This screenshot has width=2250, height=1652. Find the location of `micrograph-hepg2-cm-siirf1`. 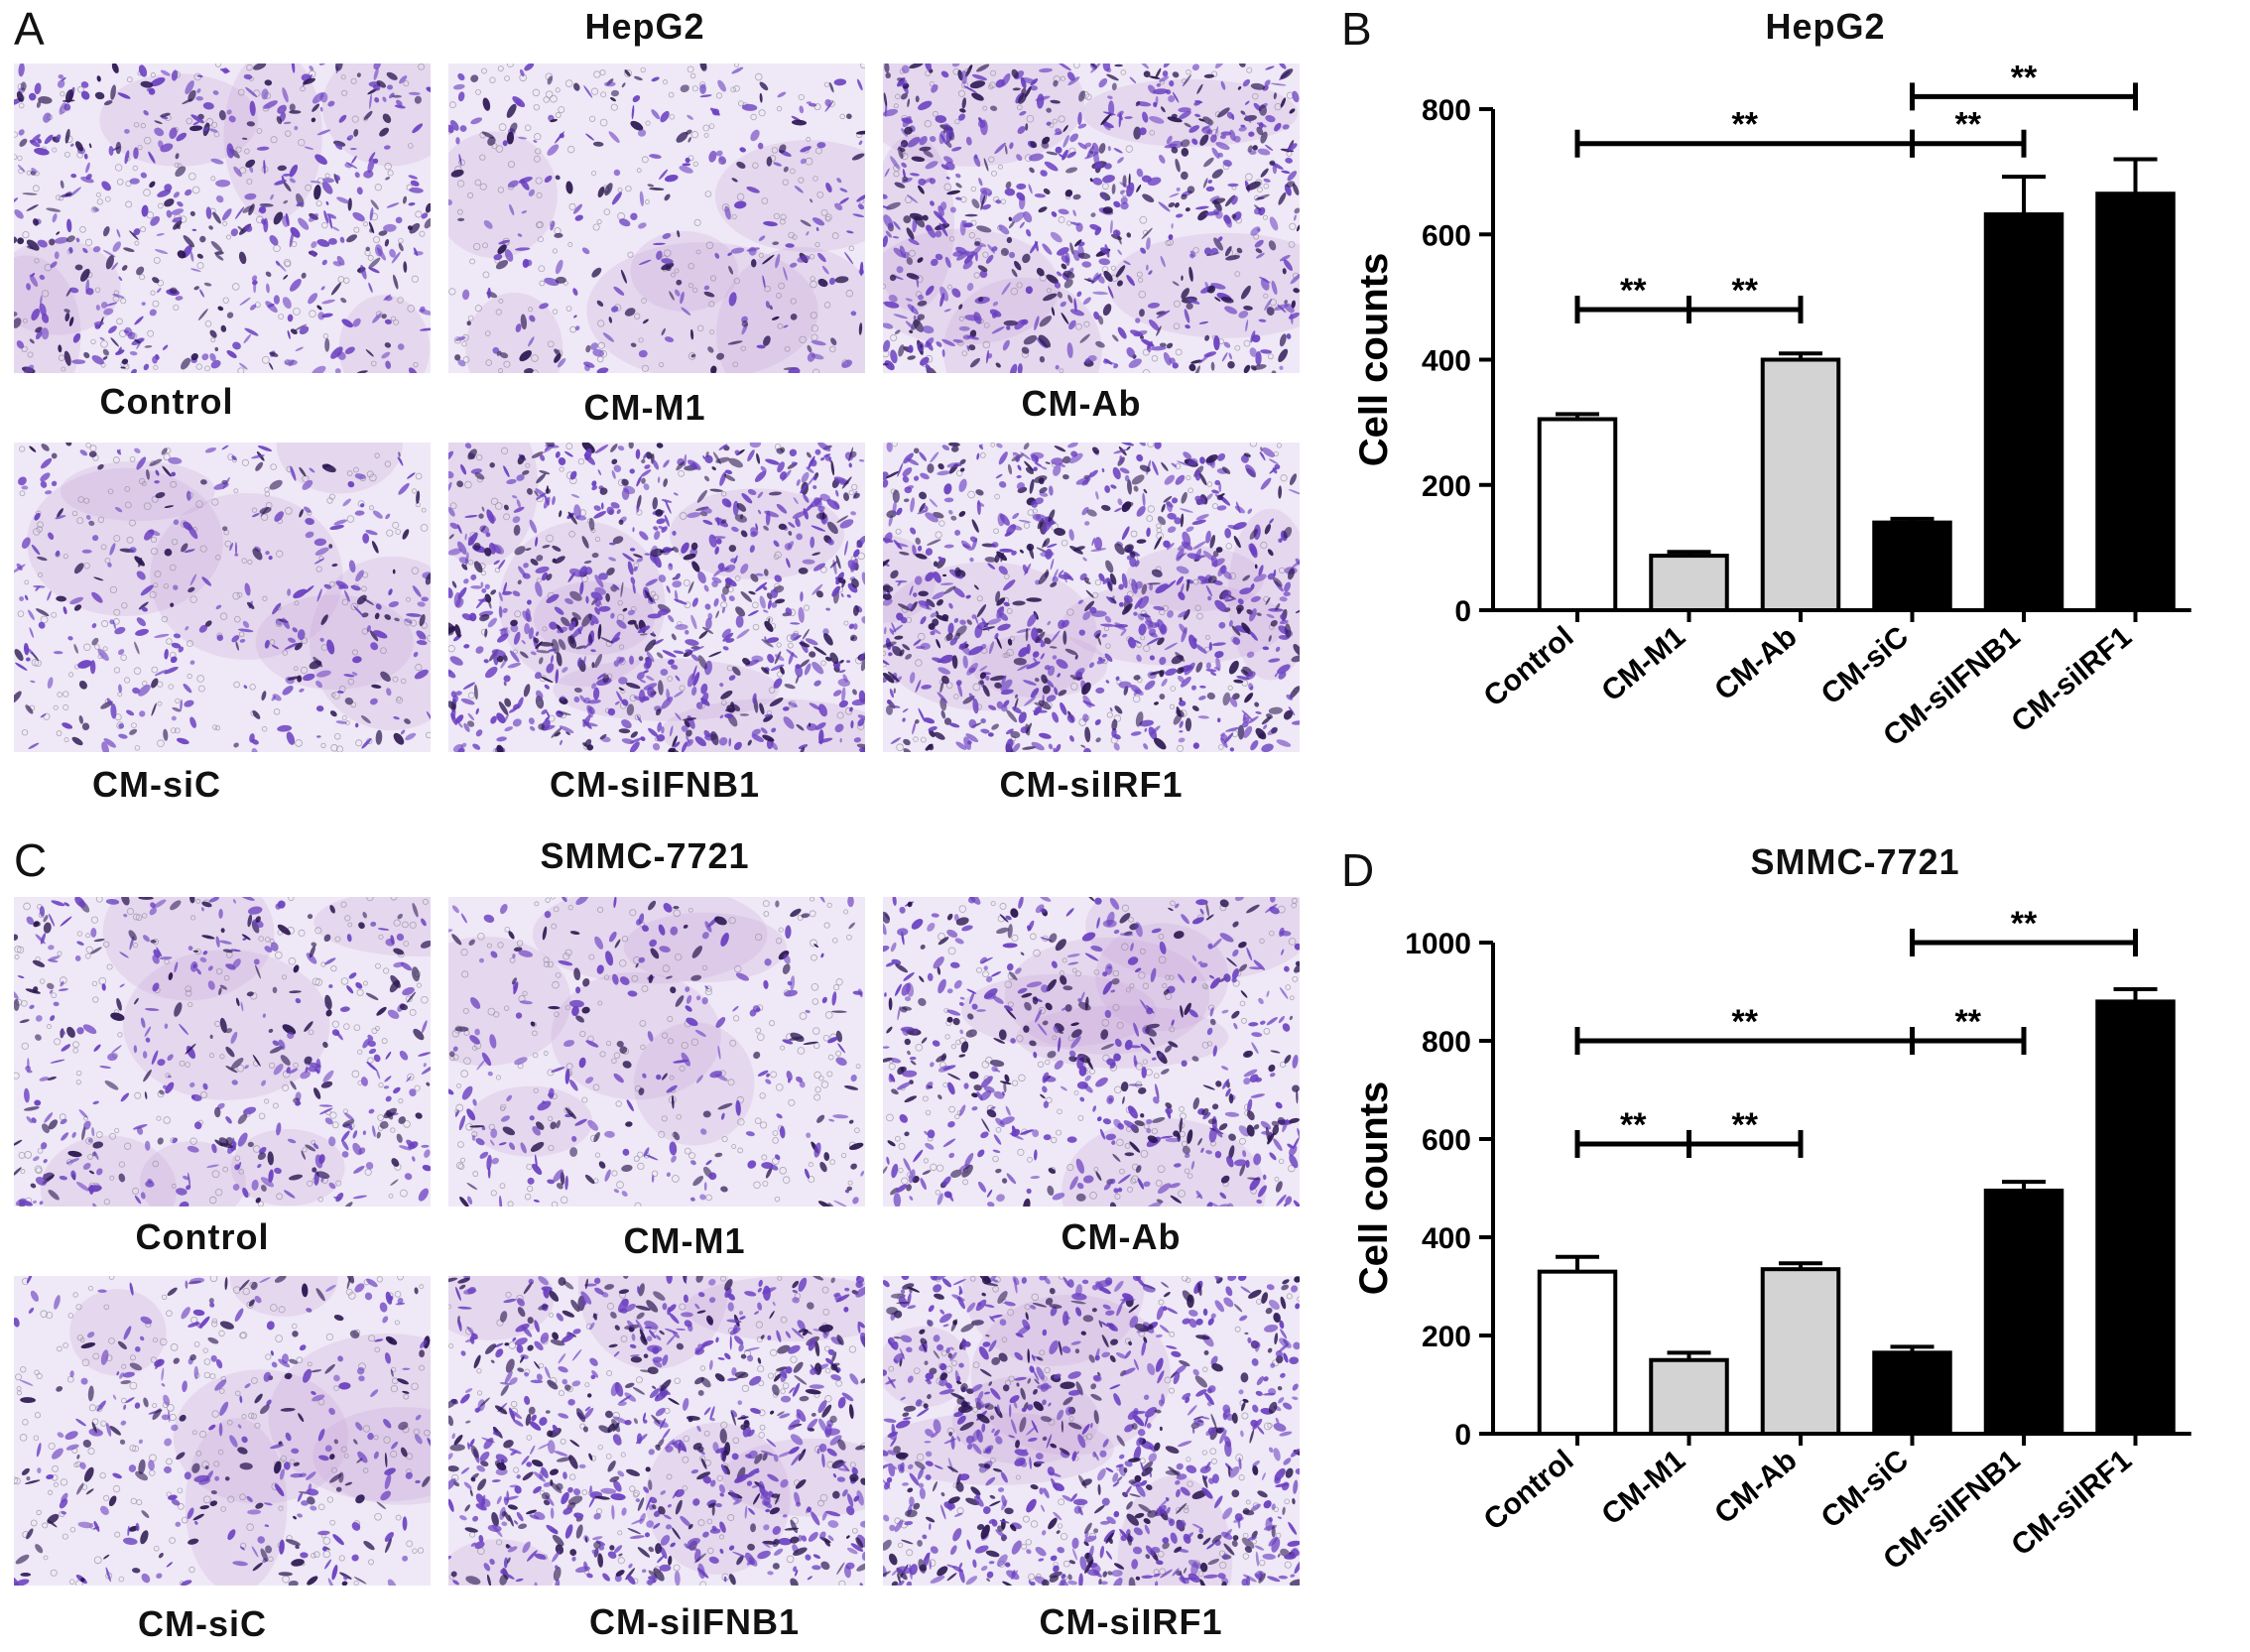

micrograph-hepg2-cm-siirf1 is located at coordinates (1091, 597).